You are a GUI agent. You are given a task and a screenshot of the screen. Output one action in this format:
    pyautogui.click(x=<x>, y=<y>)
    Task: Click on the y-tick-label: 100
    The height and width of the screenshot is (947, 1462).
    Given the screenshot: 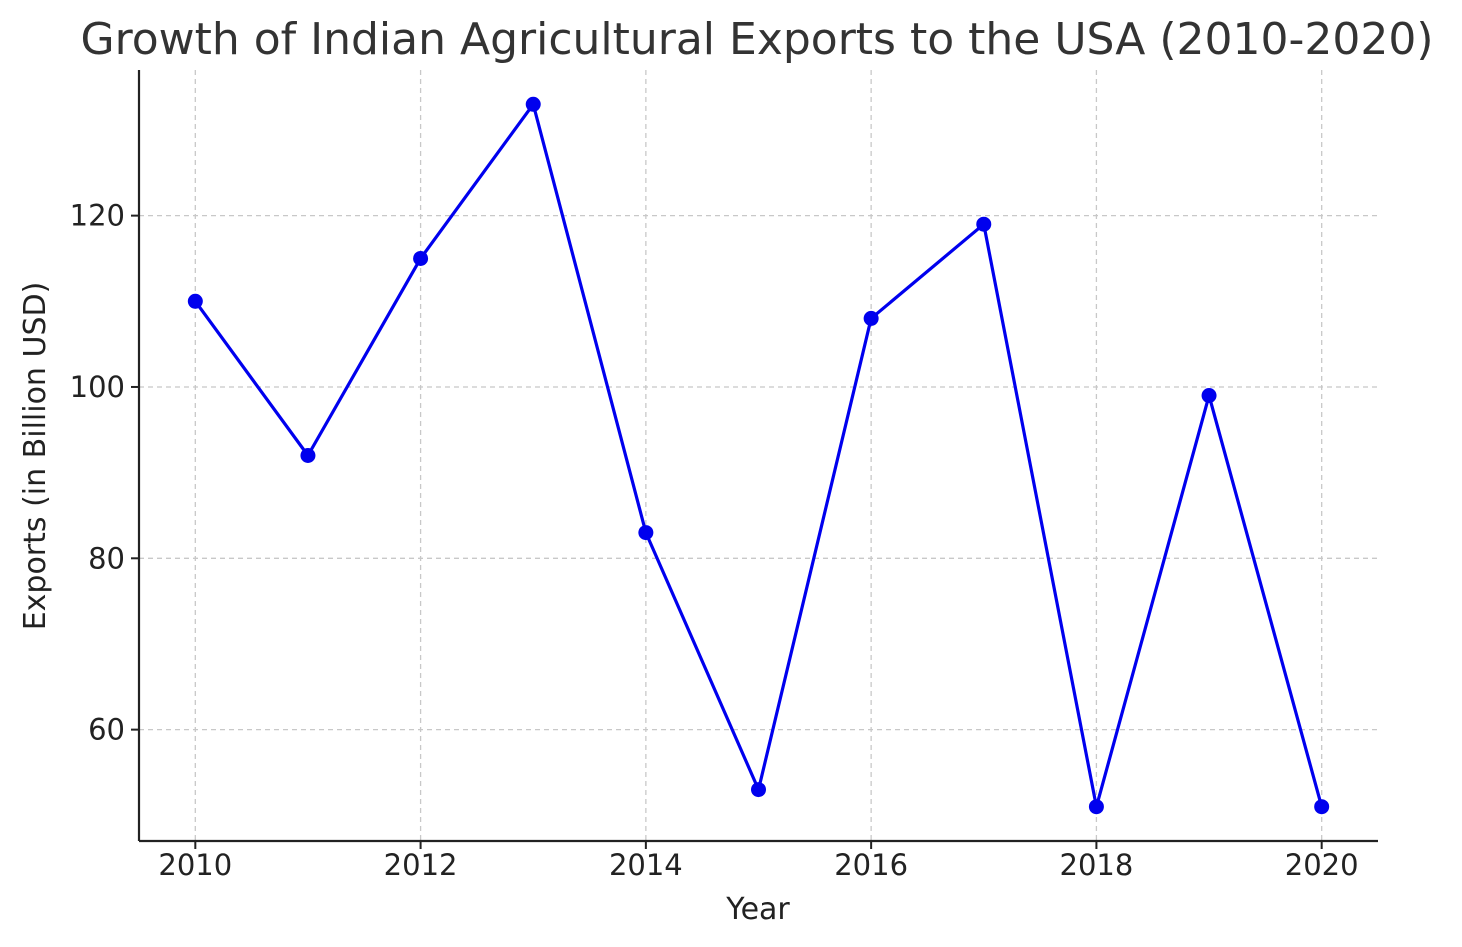 What is the action you would take?
    pyautogui.click(x=97, y=387)
    